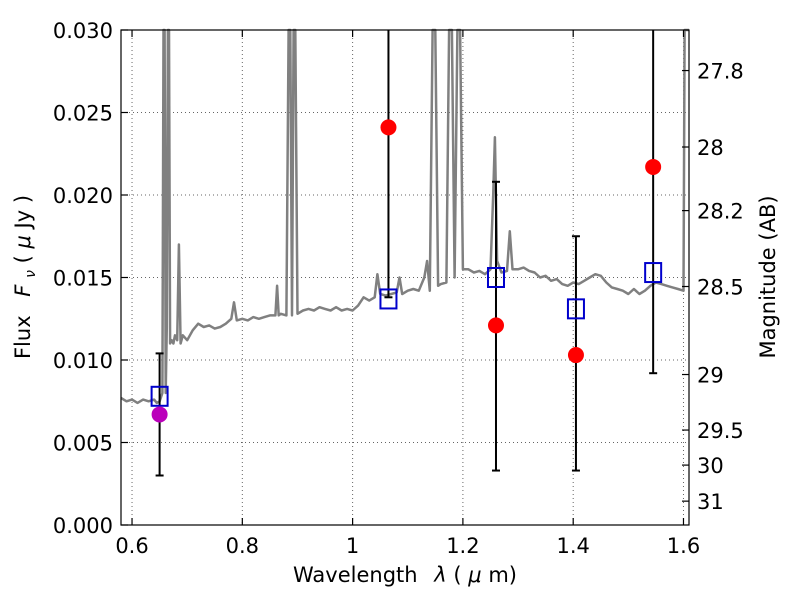 The height and width of the screenshot is (600, 800). Describe the element at coordinates (83, 444) in the screenshot. I see `y-tick-label: 0.005` at that location.